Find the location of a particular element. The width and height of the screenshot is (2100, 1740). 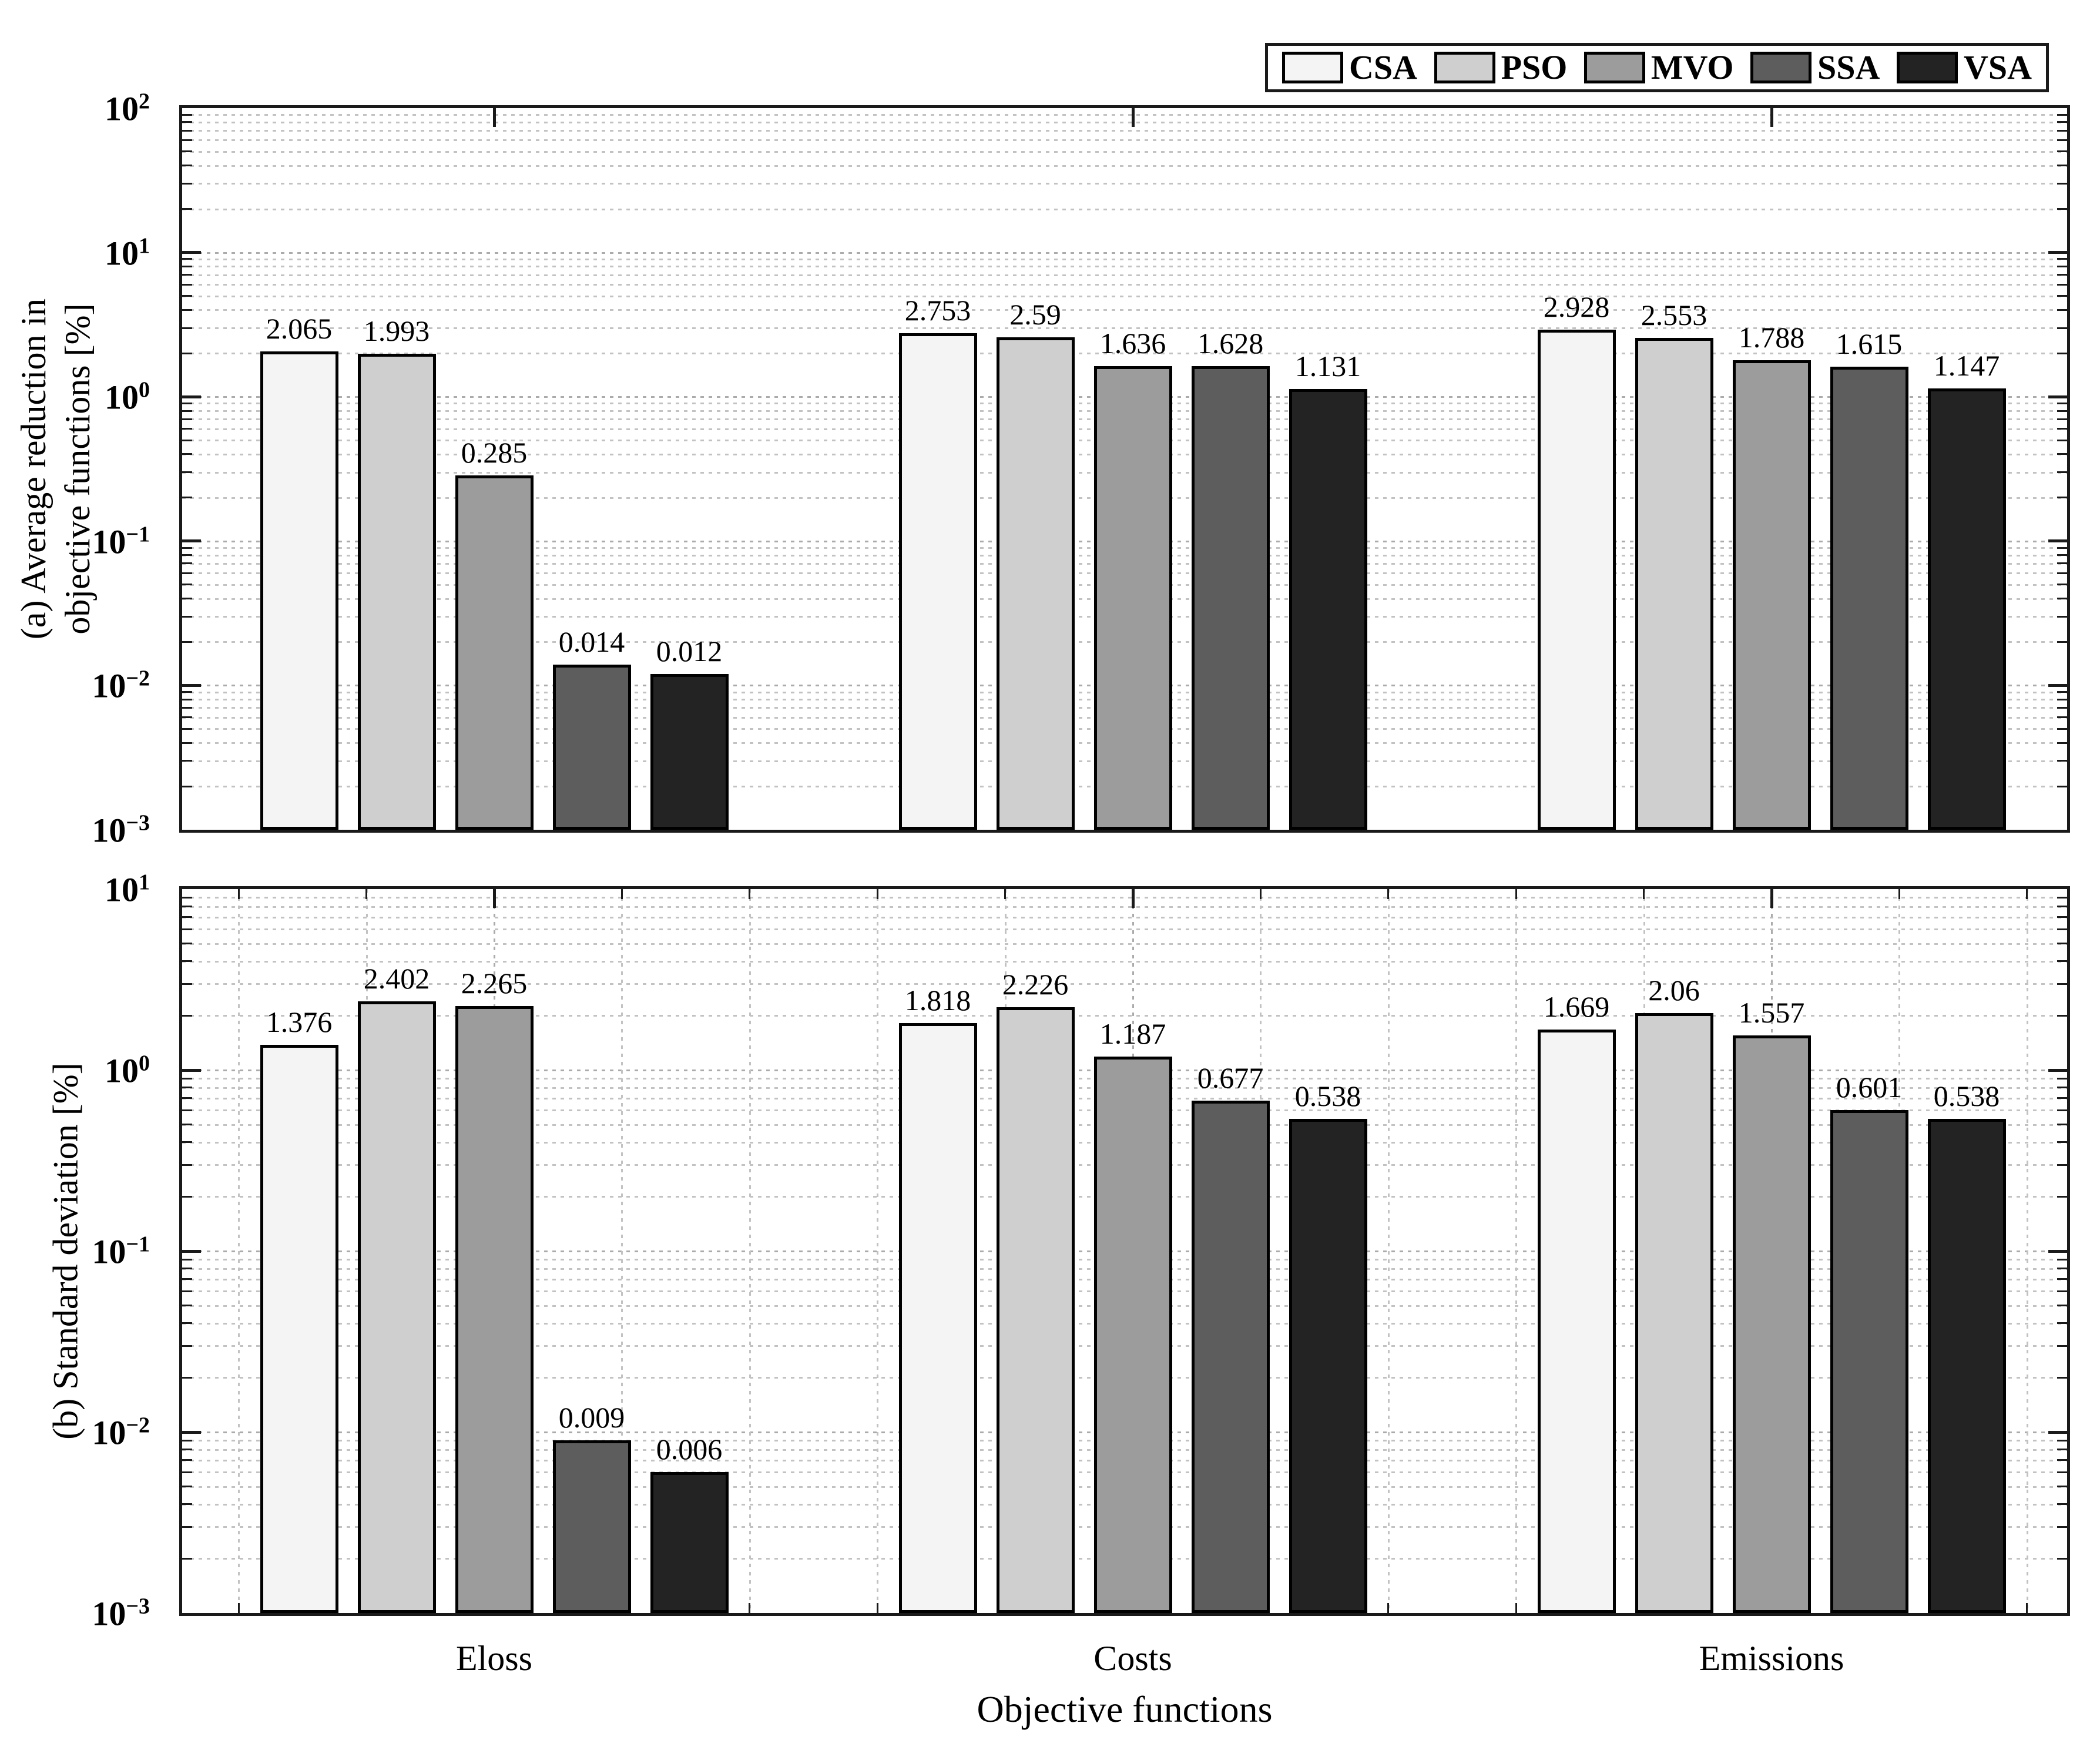

y-tick-label: 10−3 is located at coordinates (121, 1613).